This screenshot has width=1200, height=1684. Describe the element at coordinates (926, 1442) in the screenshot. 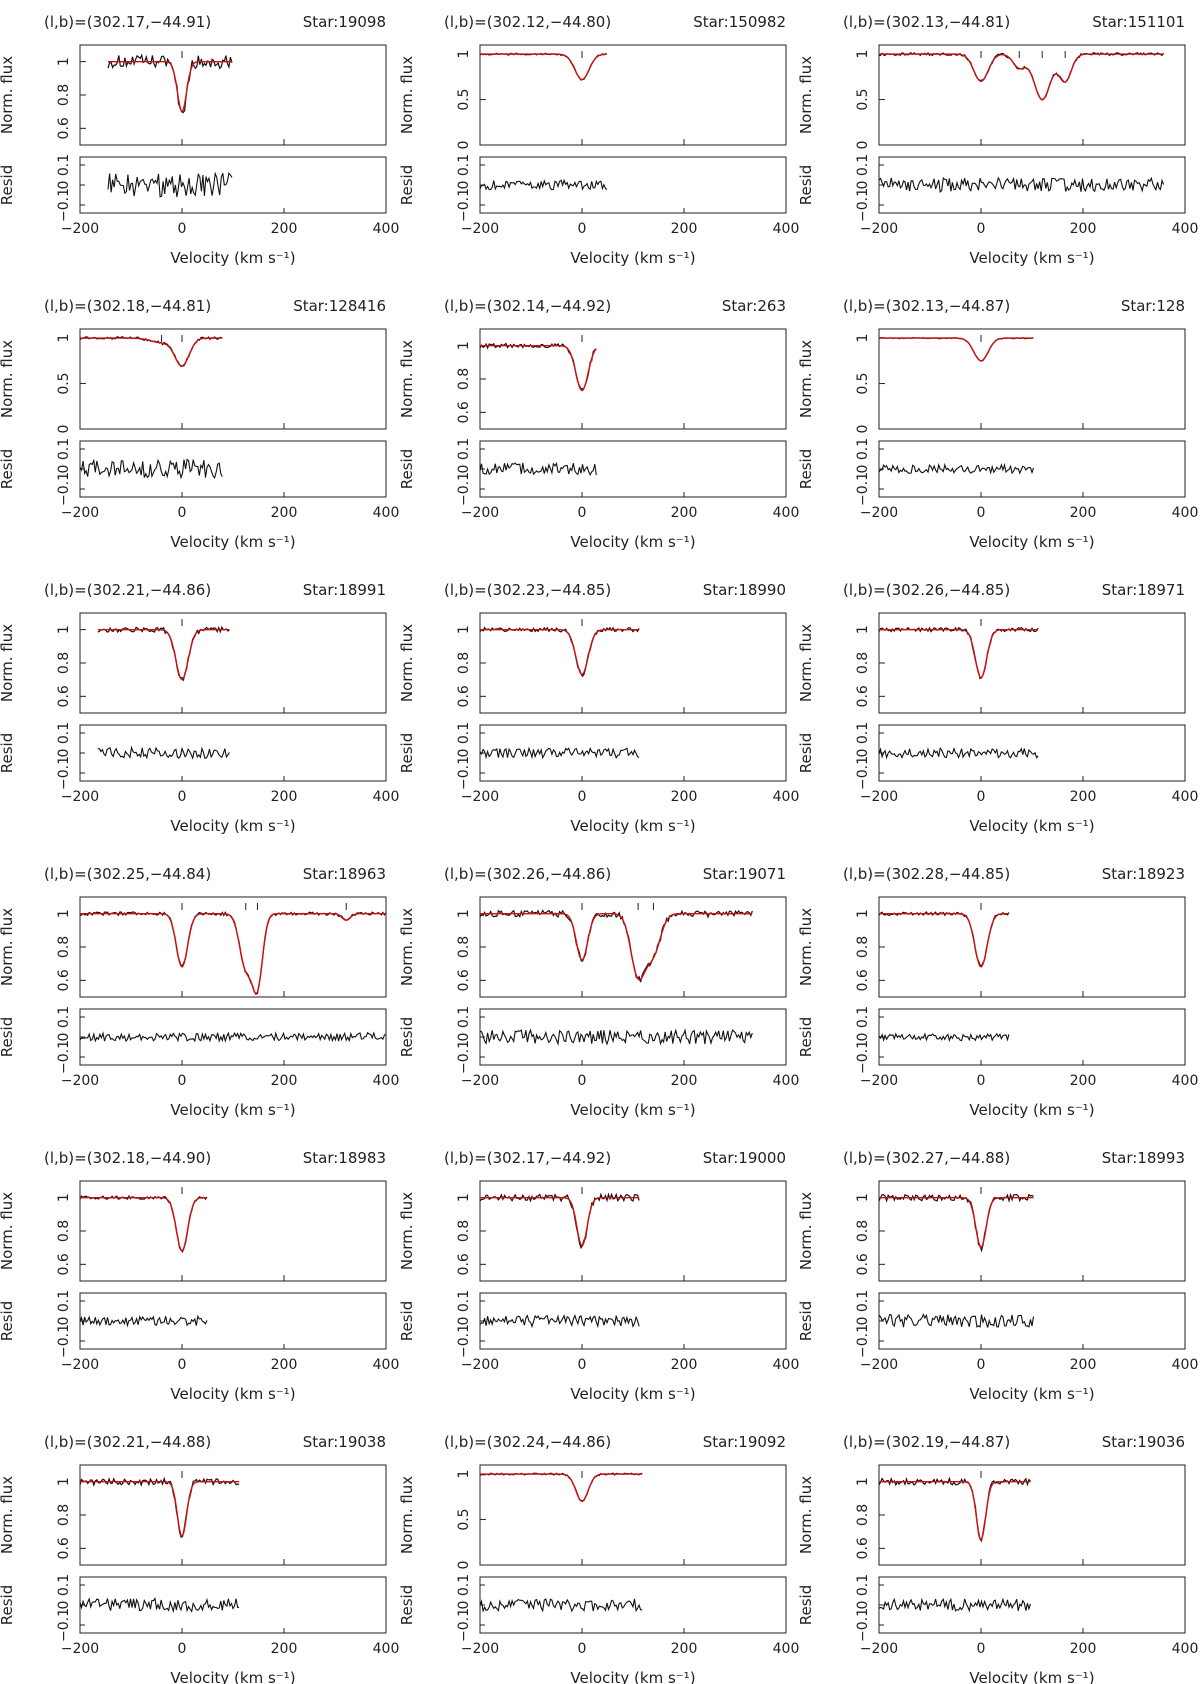

I see `panel-coordinates: (l,b)=(302.19,−44.87)` at that location.